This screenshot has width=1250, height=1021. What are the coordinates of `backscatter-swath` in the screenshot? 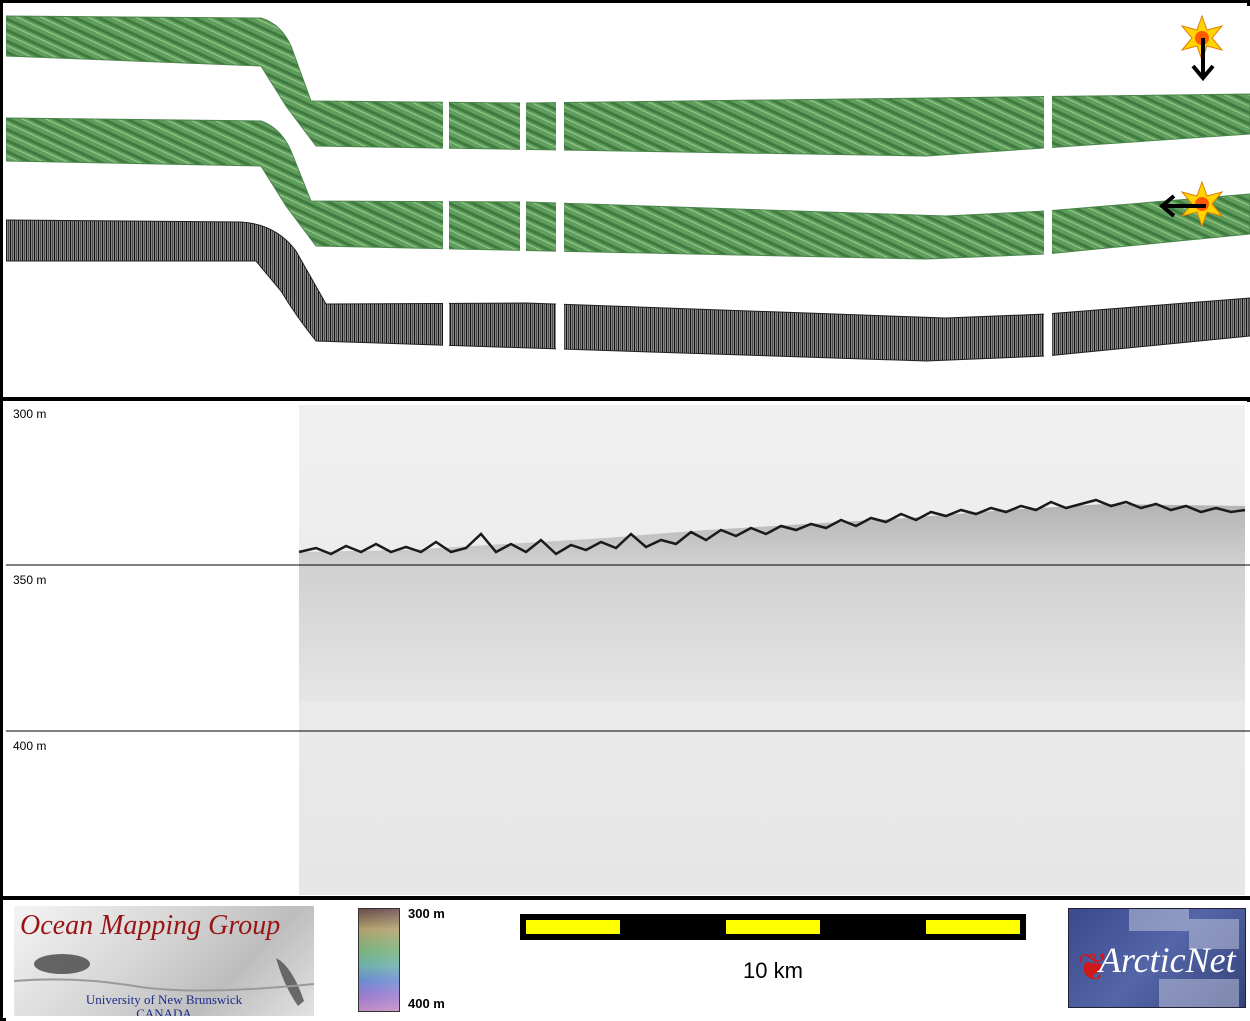 It's located at (628, 290).